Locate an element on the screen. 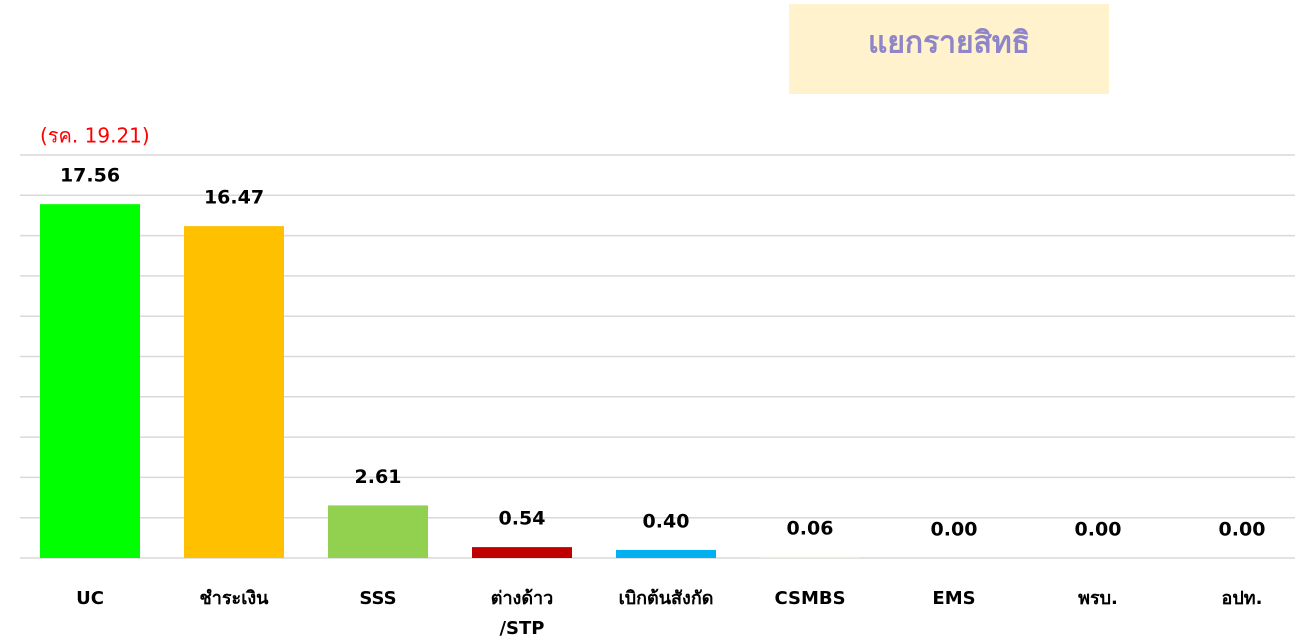 The height and width of the screenshot is (642, 1295). x-tick-label: SSS is located at coordinates (378, 598).